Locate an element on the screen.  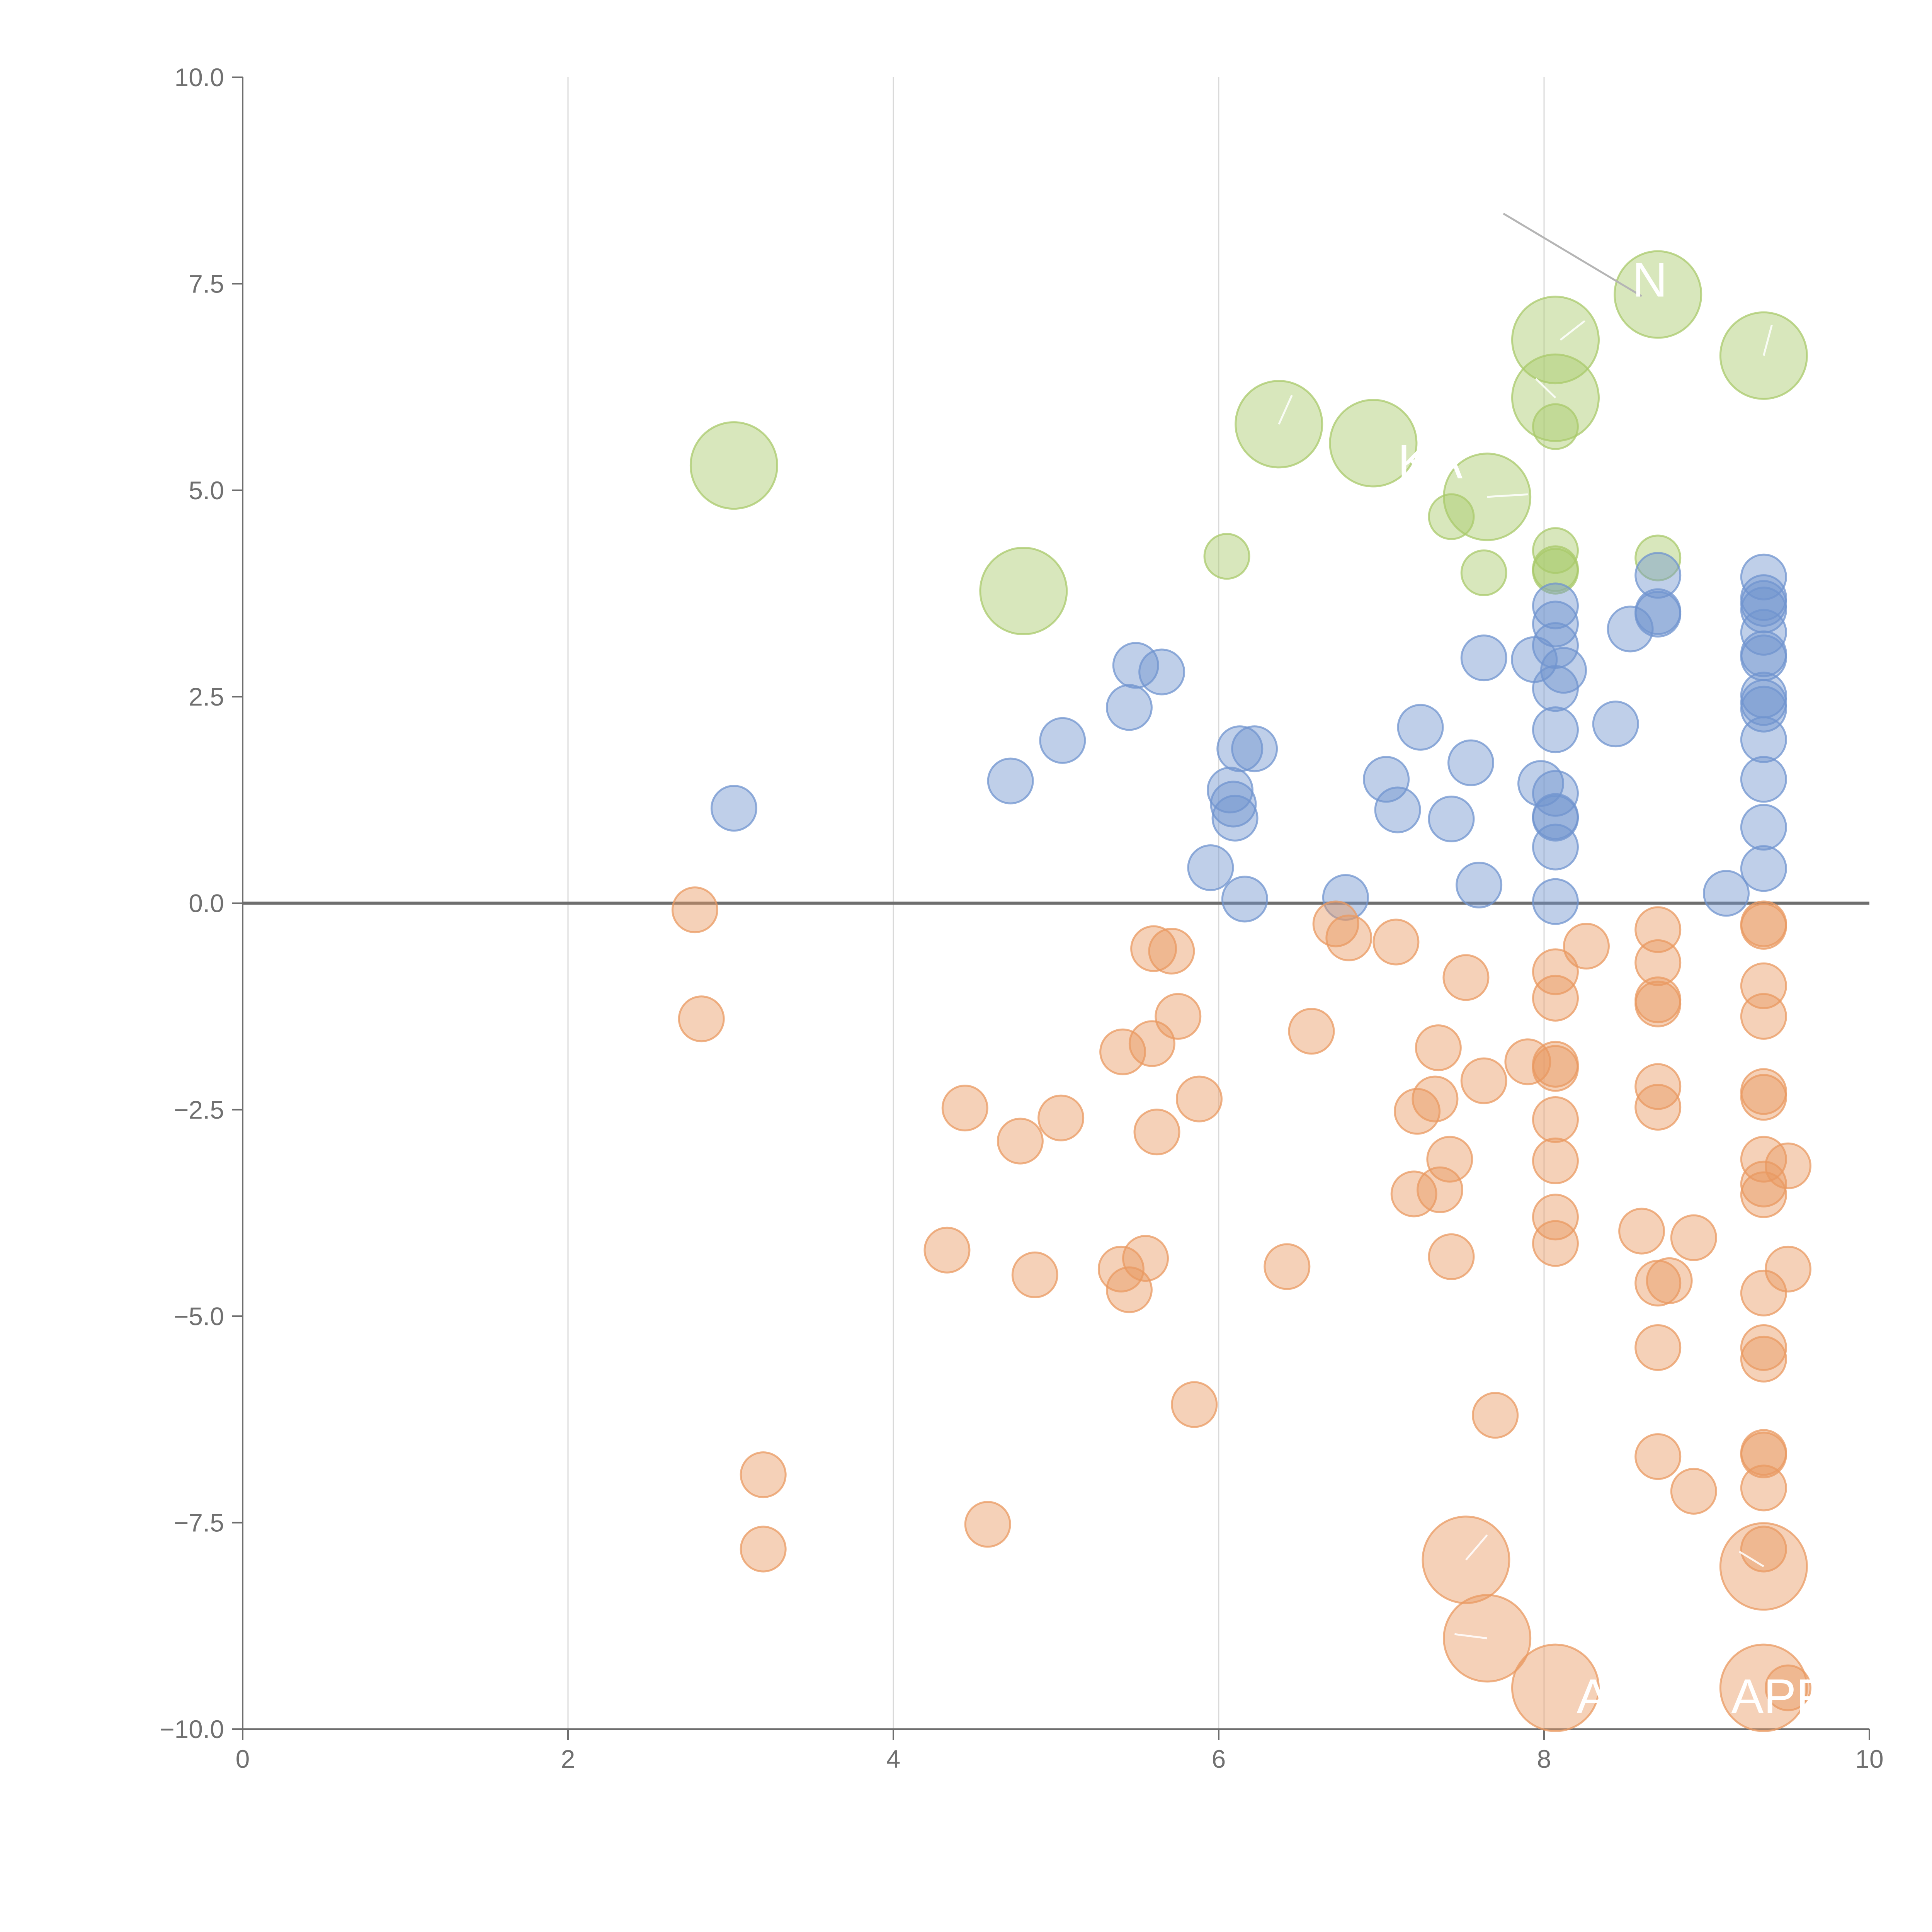
y-tick-label: 10.0 is located at coordinates (200, 78).